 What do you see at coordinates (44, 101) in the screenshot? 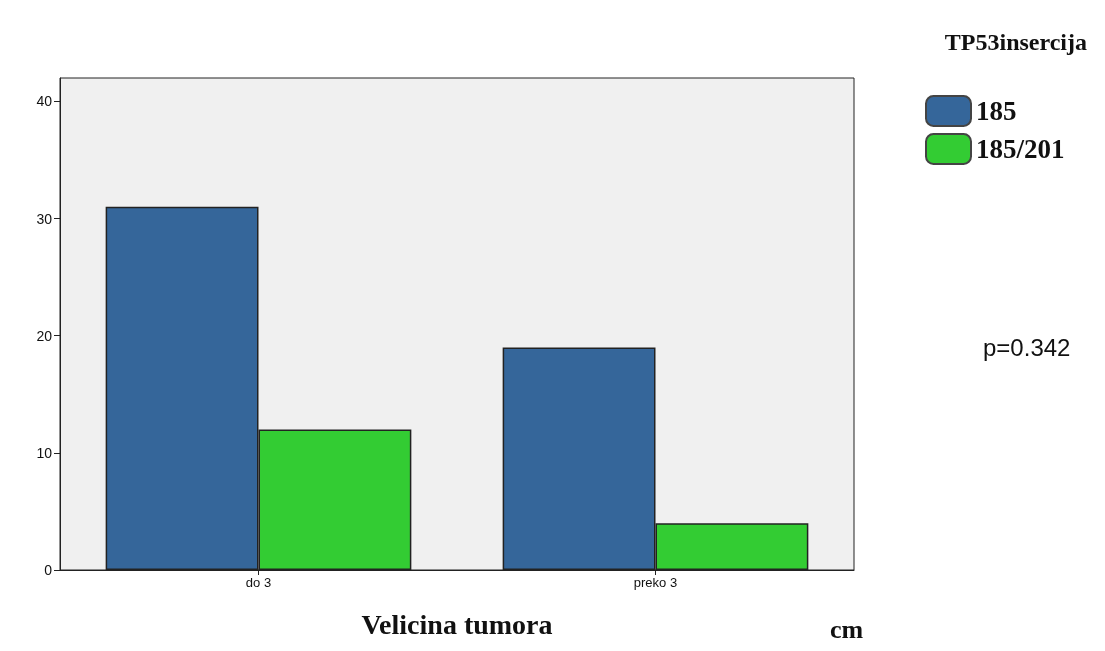
I see `y-tick-label: 40` at bounding box center [44, 101].